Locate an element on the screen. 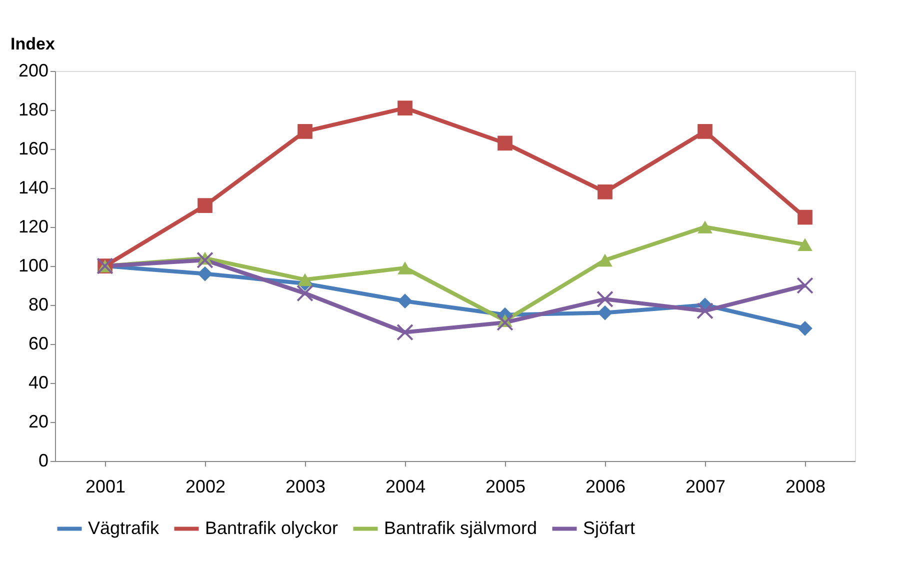  x-tick-label: 2006 is located at coordinates (605, 486).